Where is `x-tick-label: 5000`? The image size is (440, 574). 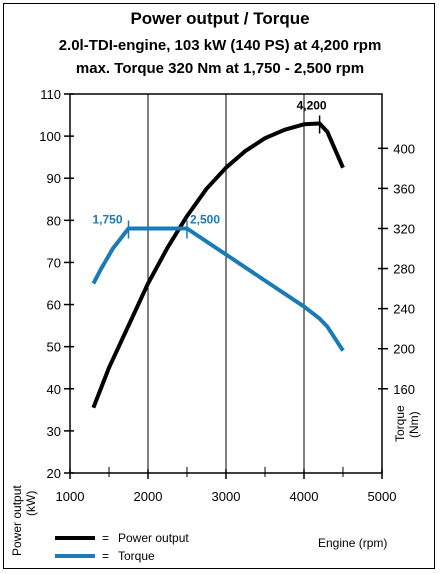 x-tick-label: 5000 is located at coordinates (382, 496).